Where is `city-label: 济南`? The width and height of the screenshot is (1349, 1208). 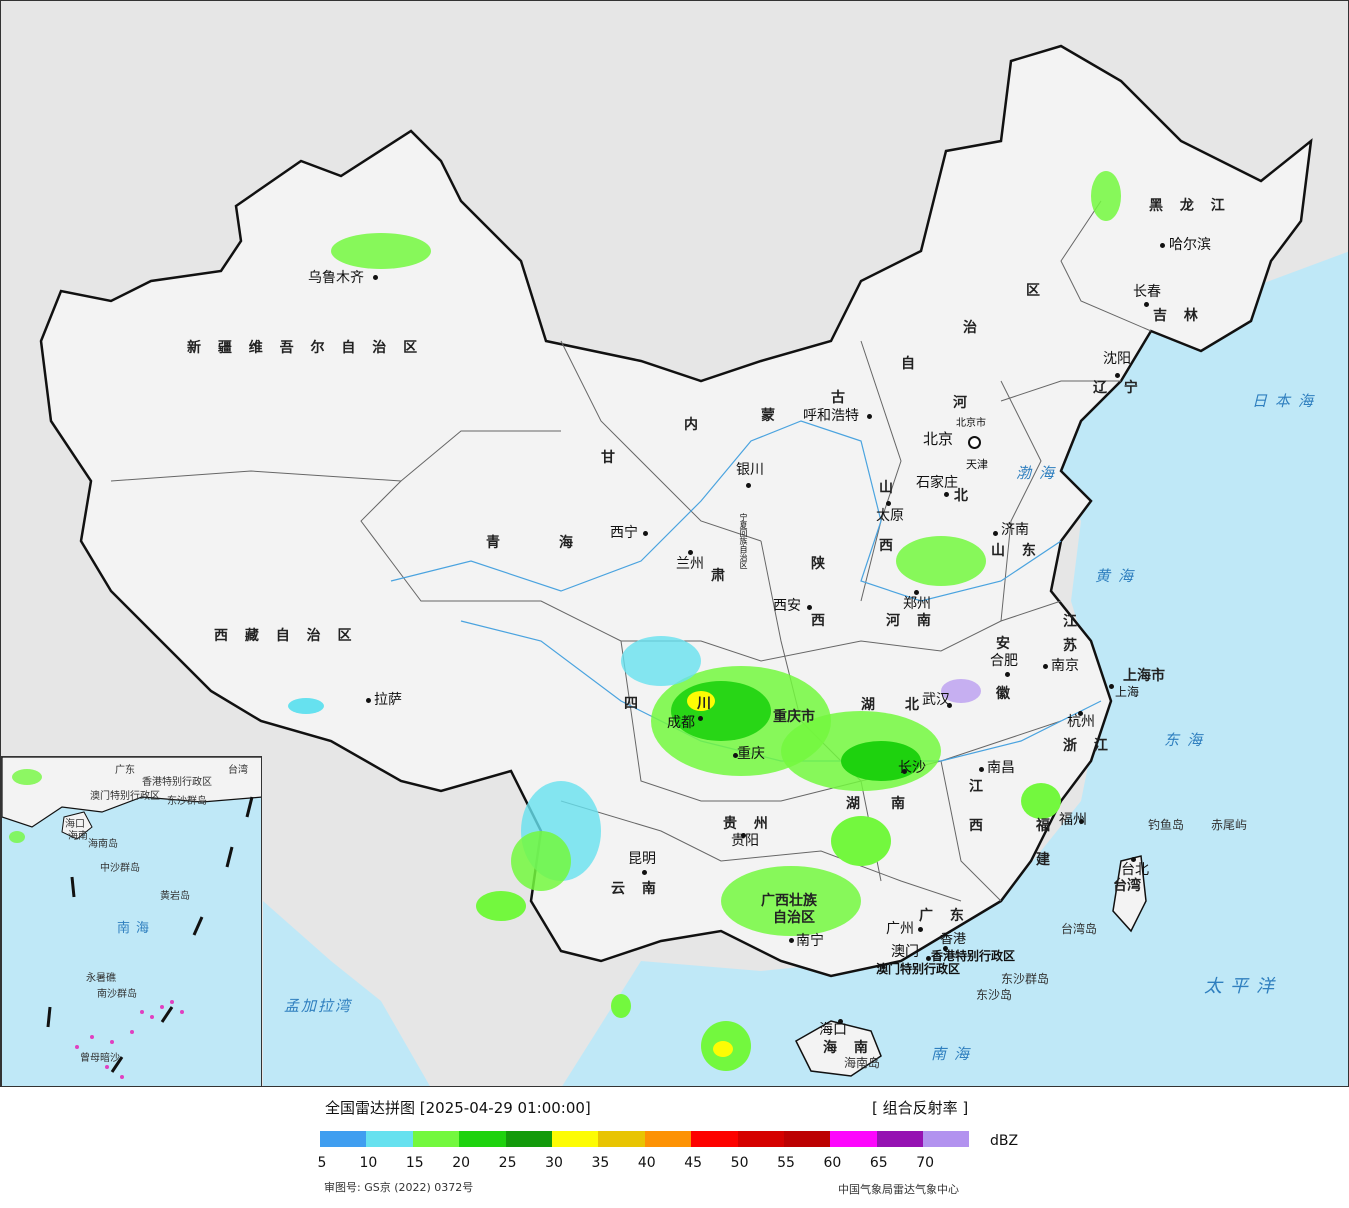 city-label: 济南 is located at coordinates (1015, 530).